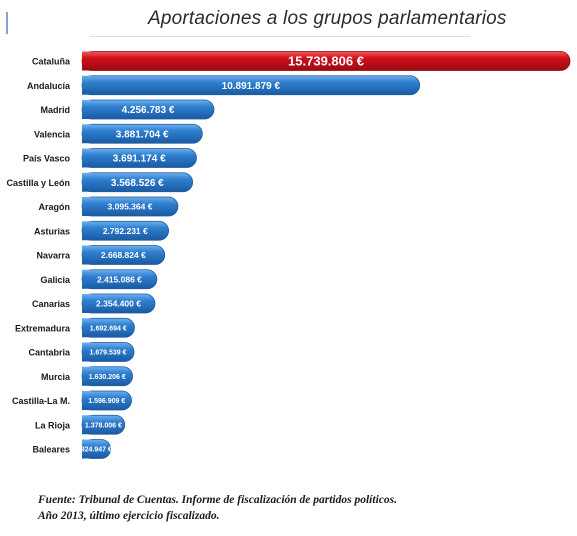  I want to click on value-label-8: 2.792.231 €, so click(125, 231).